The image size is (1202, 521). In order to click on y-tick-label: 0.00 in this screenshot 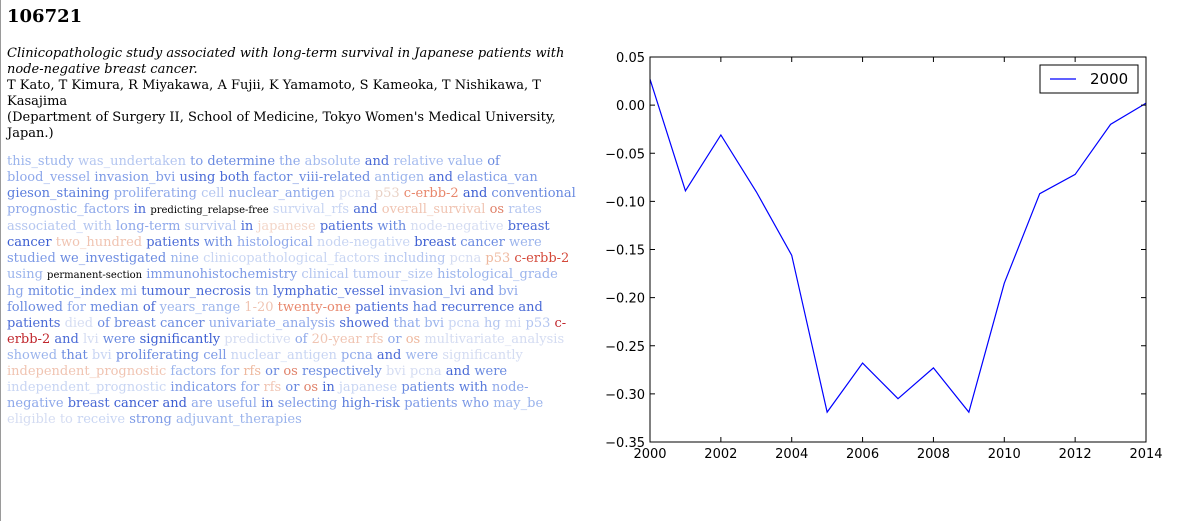, I will do `click(630, 106)`.